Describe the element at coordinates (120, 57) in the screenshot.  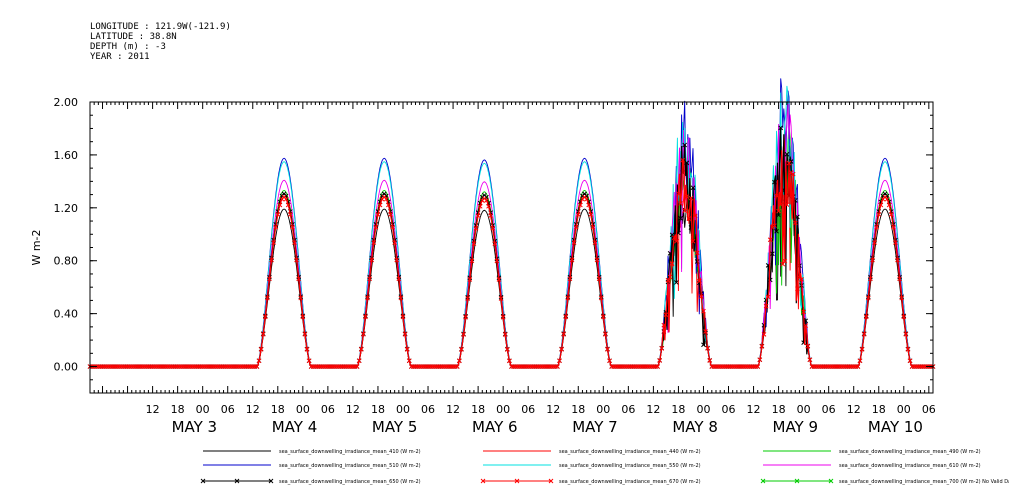
I see `year-label: YEAR : 2011` at that location.